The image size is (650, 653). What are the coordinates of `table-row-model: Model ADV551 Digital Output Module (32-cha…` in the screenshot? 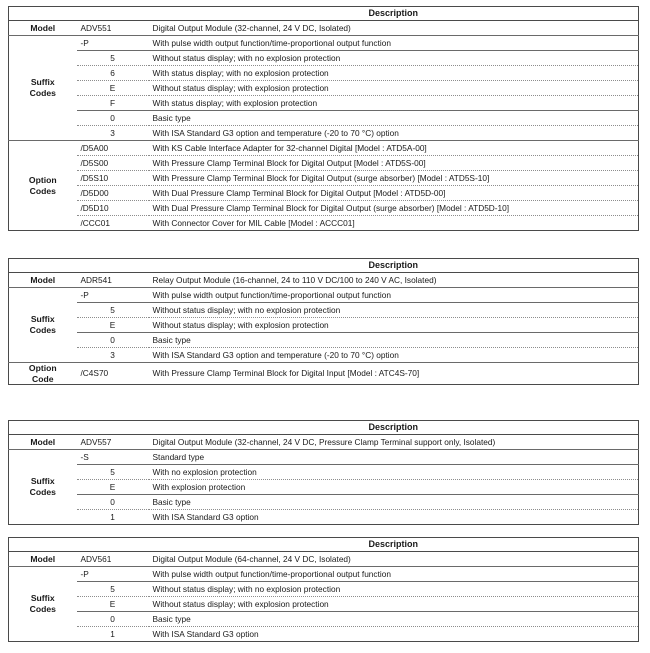 It's located at (324, 28).